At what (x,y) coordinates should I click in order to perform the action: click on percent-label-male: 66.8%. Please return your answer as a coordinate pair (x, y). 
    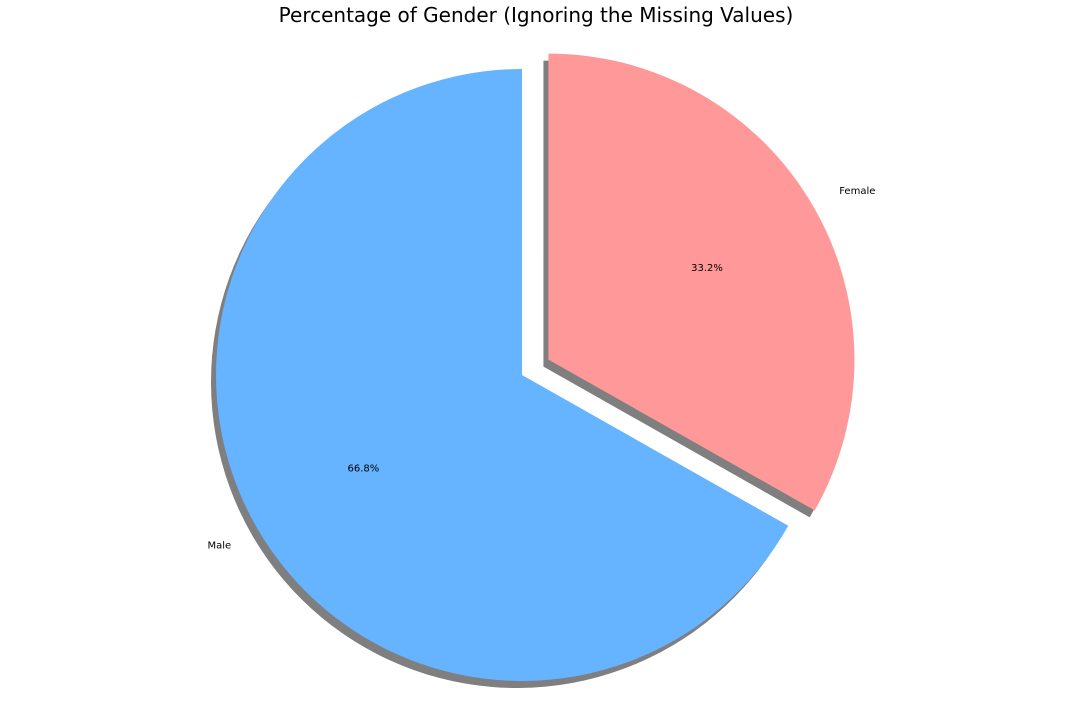
    Looking at the image, I should click on (363, 468).